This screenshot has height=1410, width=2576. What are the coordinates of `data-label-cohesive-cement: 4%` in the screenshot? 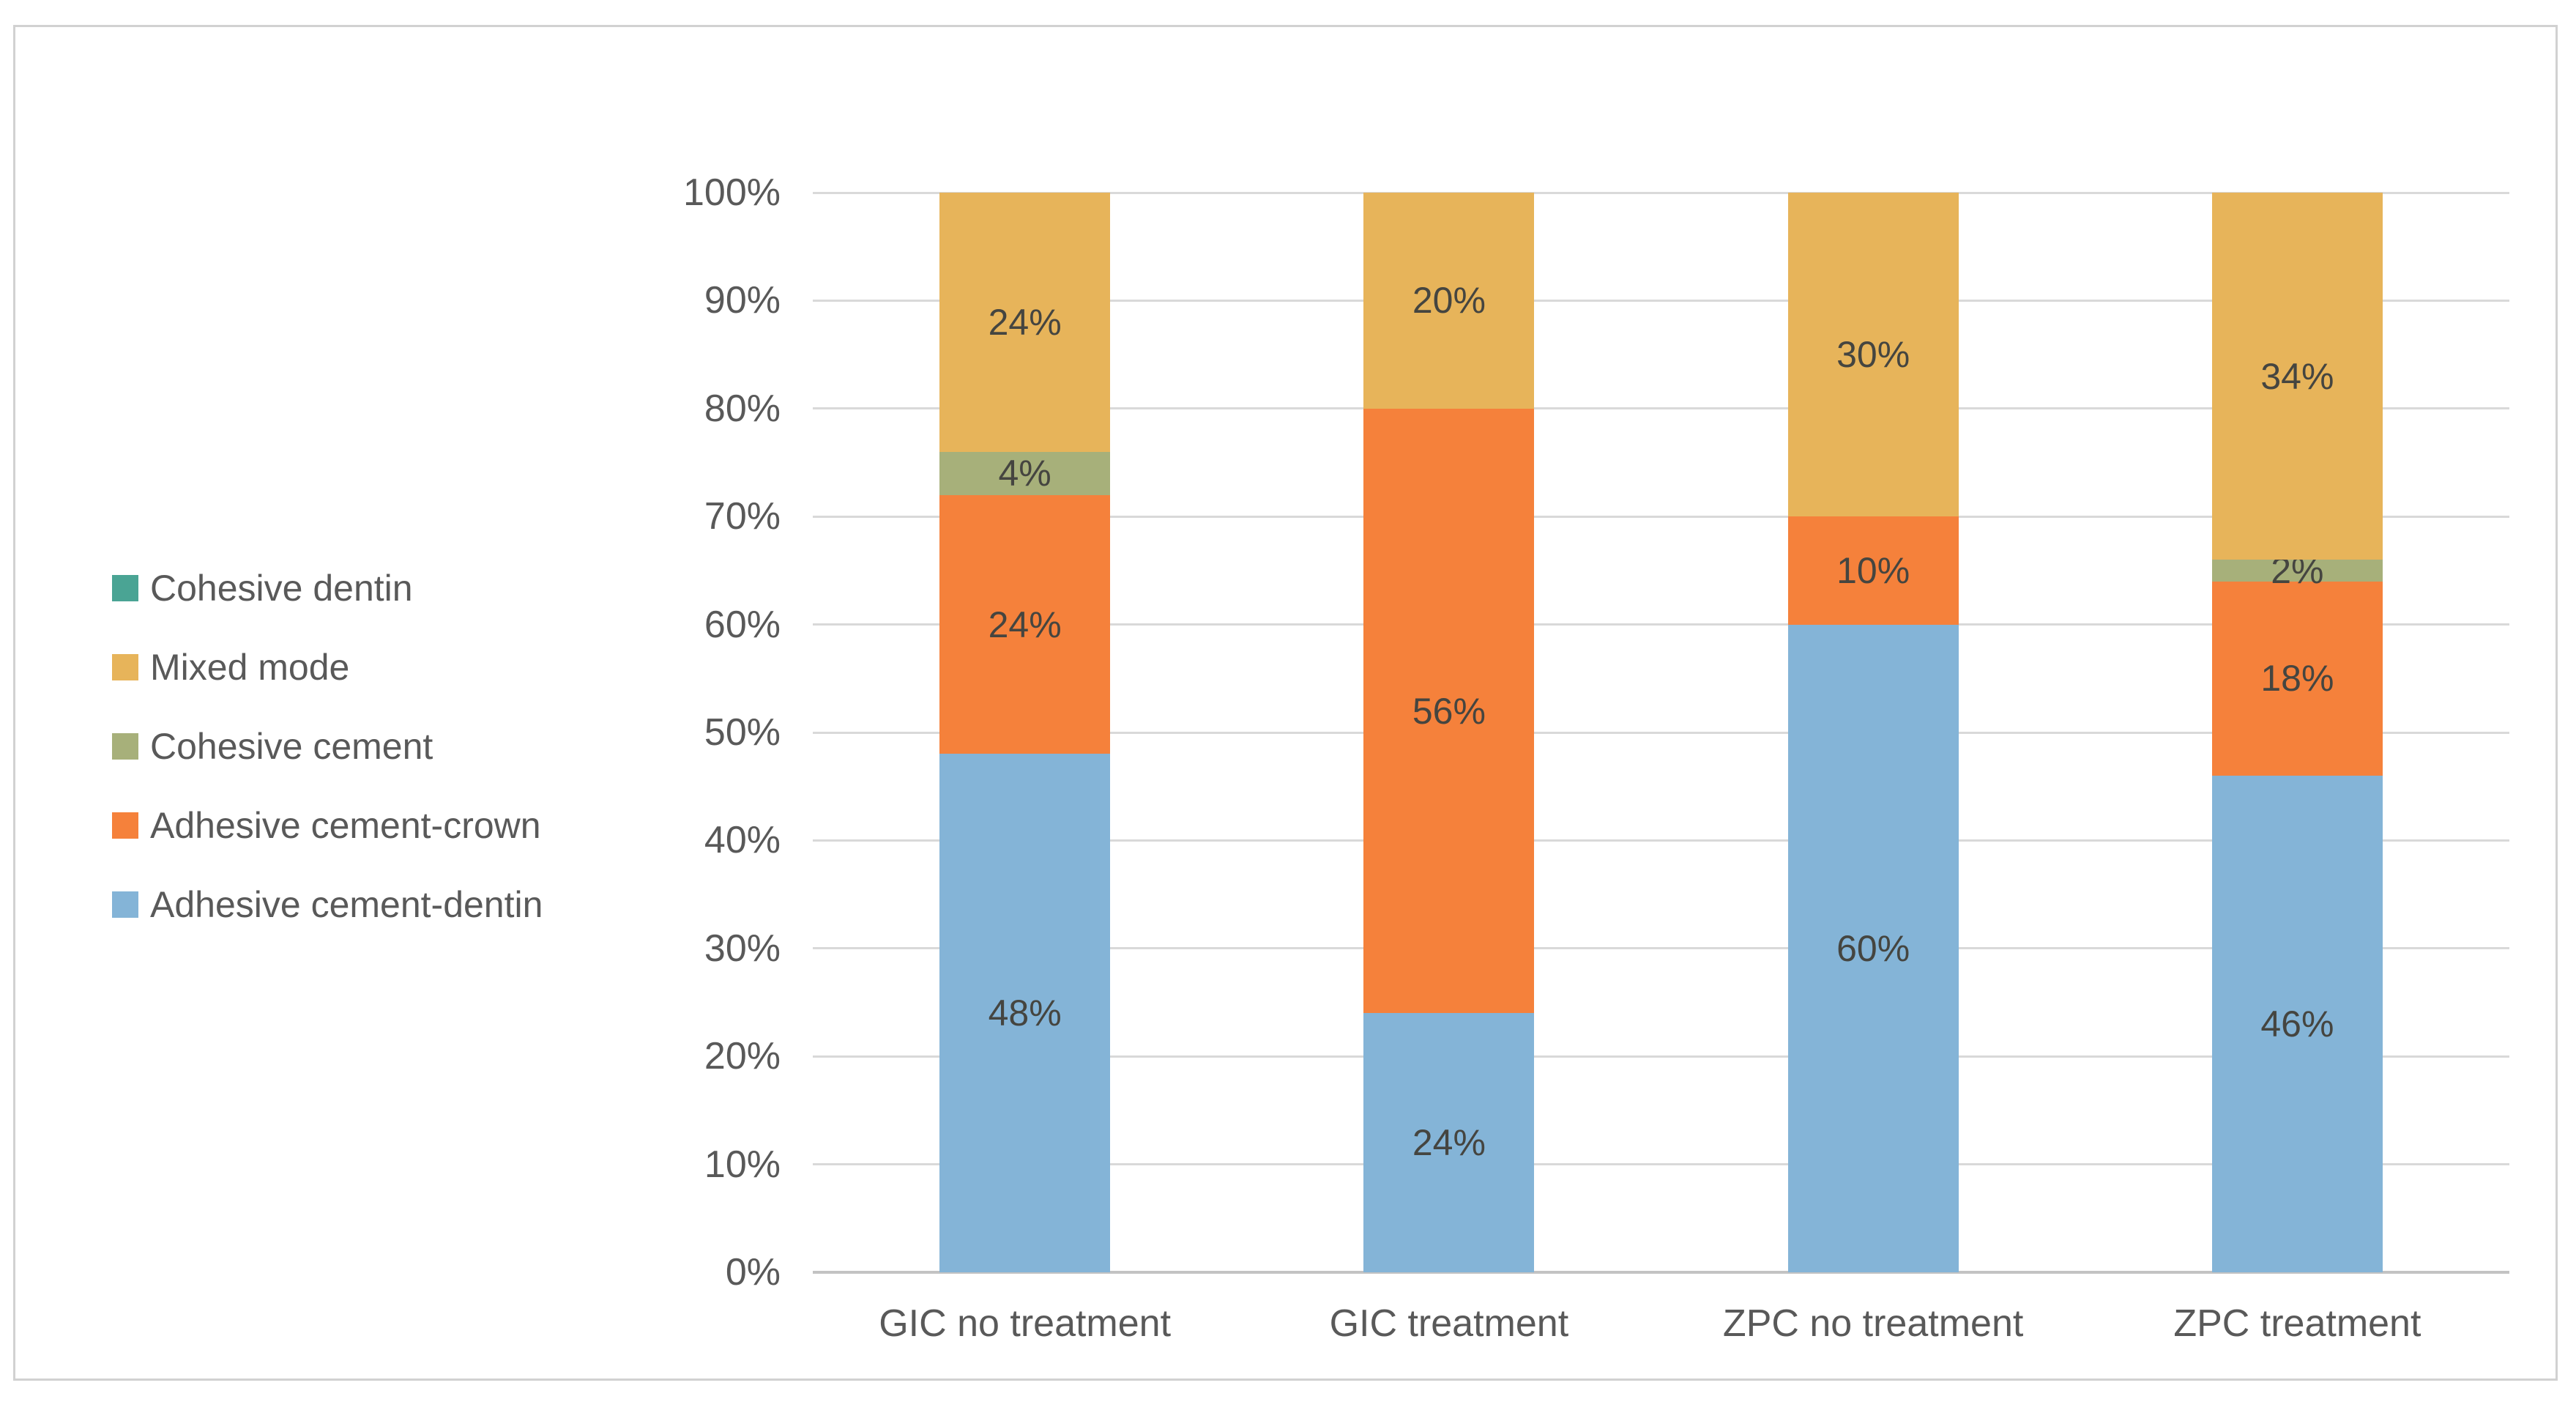 It's located at (1024, 473).